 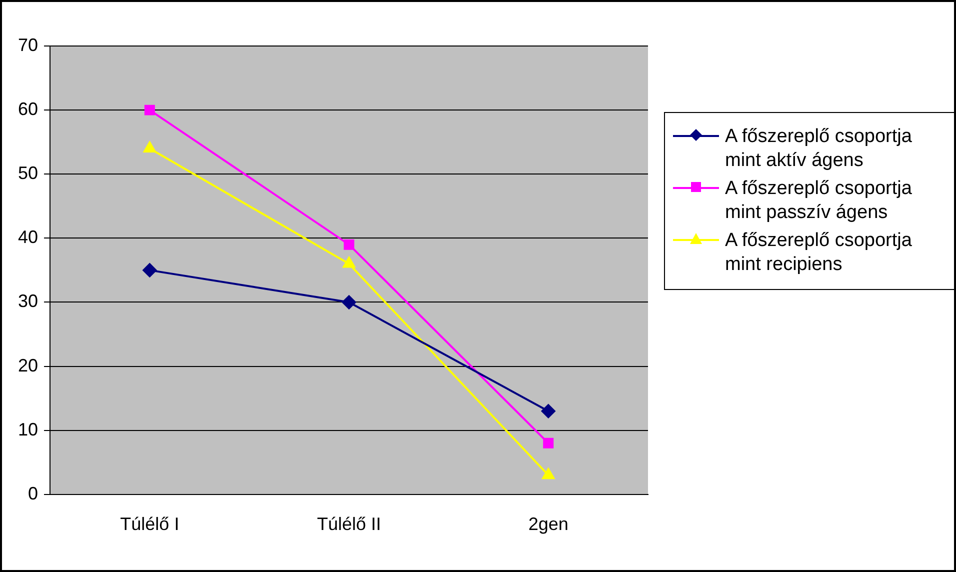 I want to click on x-tick-label: Túlélő I, so click(x=150, y=524).